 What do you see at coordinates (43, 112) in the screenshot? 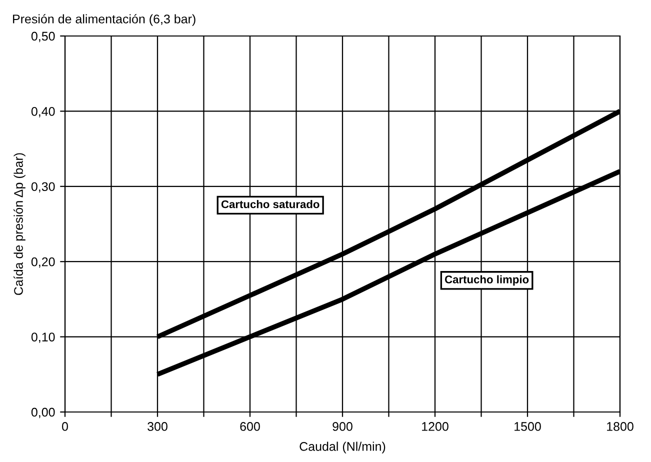
I see `y-tick-label: 0,40` at bounding box center [43, 112].